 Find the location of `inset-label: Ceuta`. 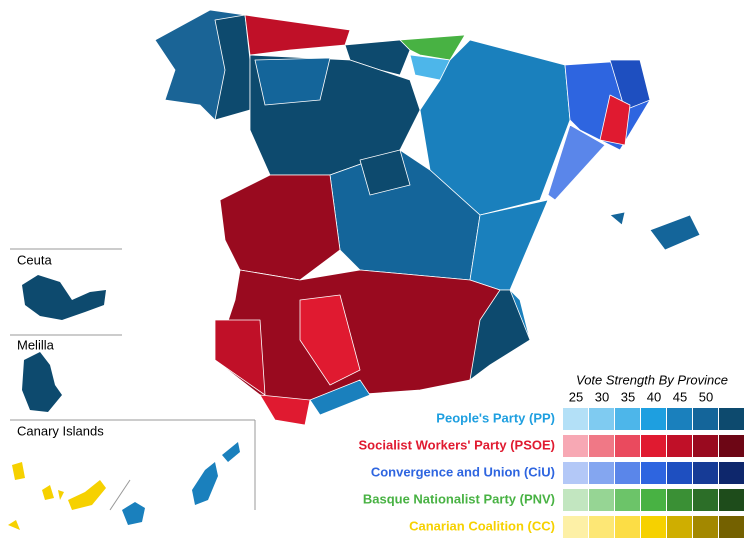

inset-label: Ceuta is located at coordinates (34, 259).